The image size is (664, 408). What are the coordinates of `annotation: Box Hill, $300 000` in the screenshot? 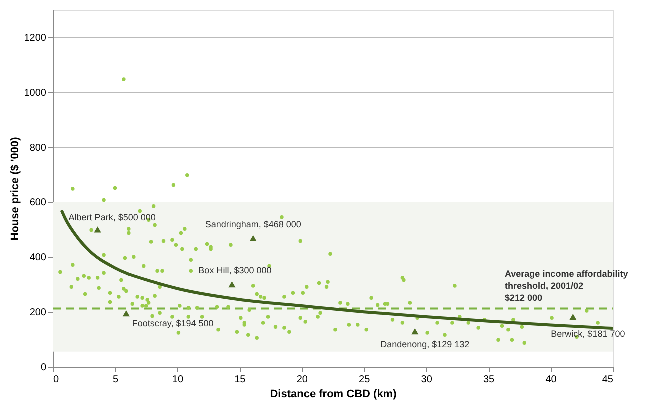 It's located at (235, 271).